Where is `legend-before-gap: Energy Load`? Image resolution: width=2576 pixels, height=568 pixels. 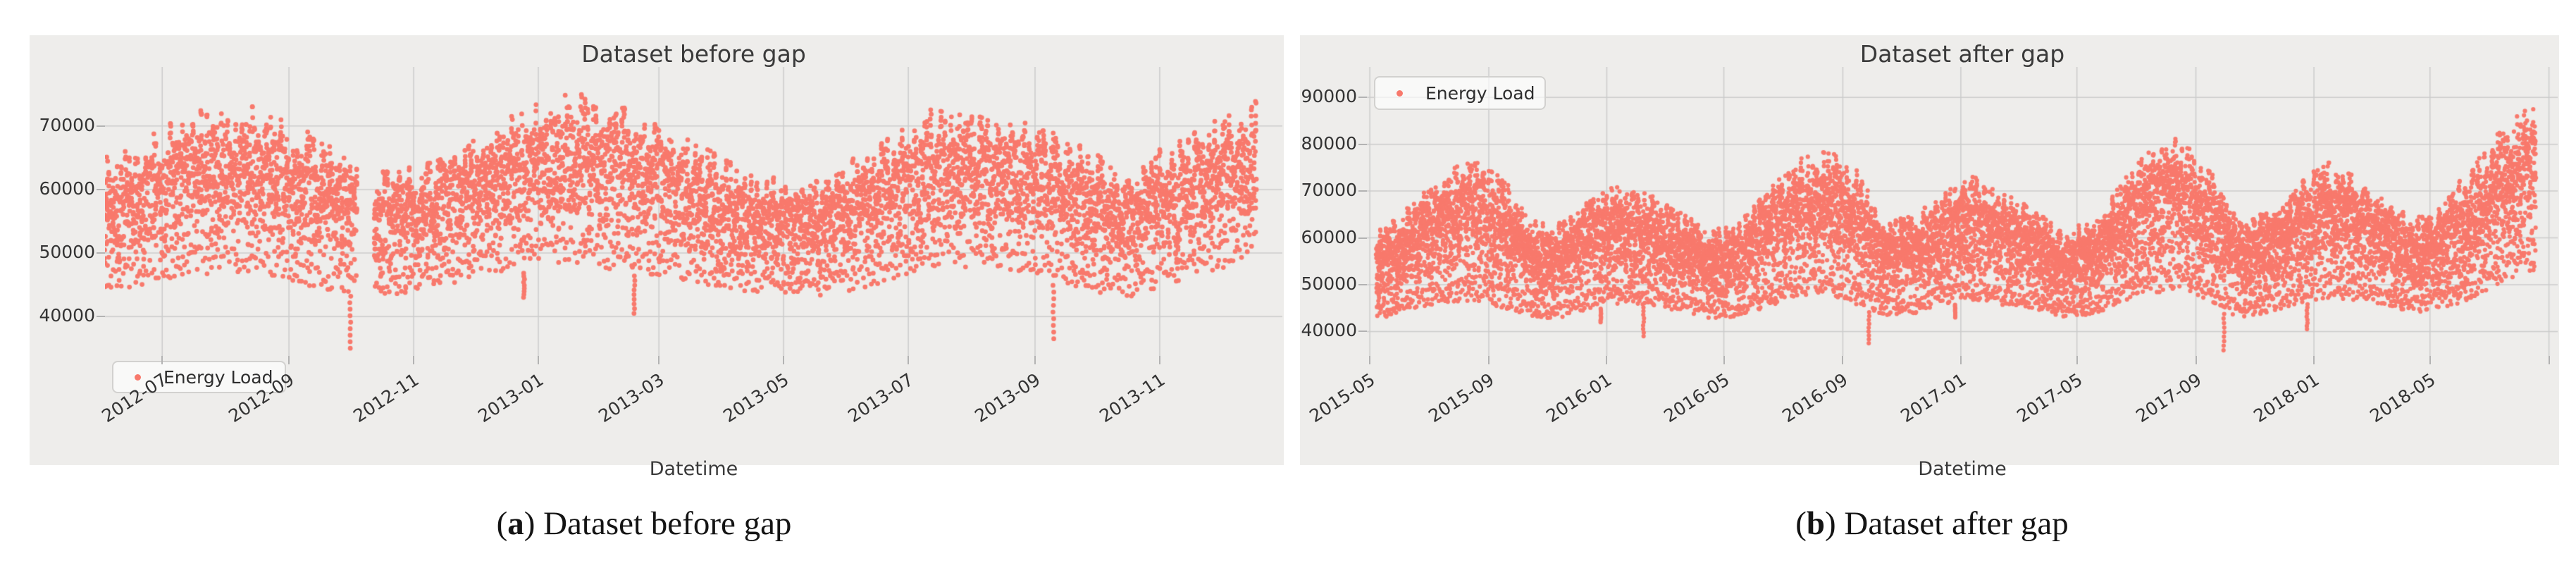 legend-before-gap: Energy Load is located at coordinates (199, 377).